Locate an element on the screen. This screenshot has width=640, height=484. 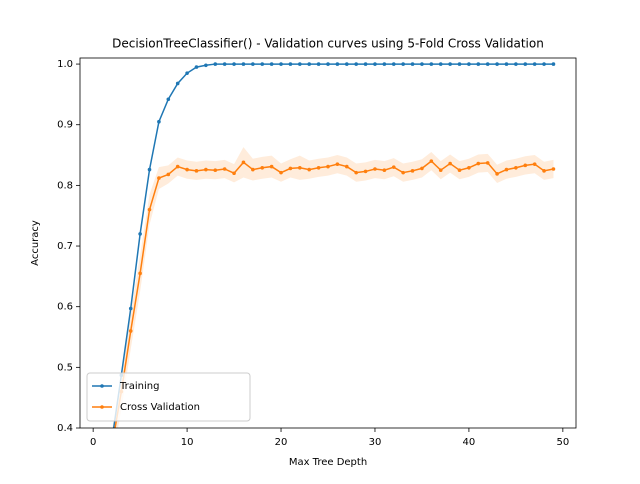
x-tick-label: 30 is located at coordinates (375, 442).